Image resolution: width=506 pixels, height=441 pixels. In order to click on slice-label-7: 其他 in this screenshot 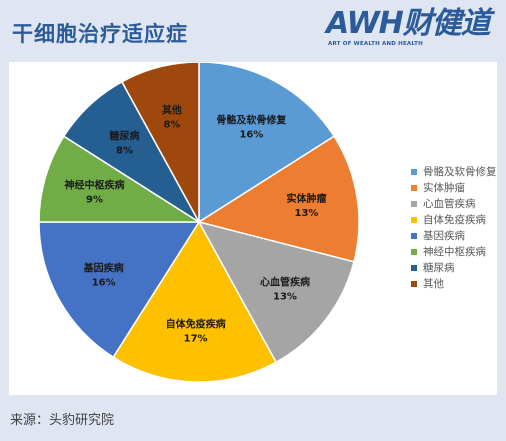, I will do `click(172, 110)`.